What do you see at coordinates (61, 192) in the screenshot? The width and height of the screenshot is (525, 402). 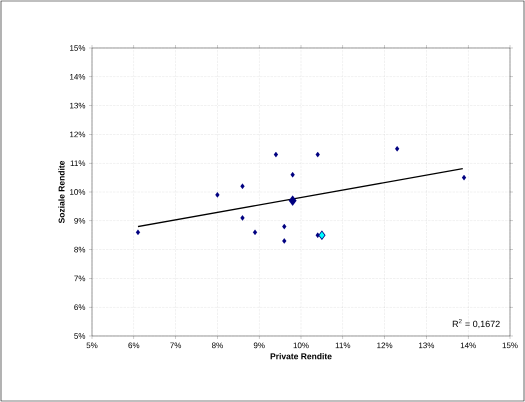 I see `y-axis-title: Soziale Rendite` at bounding box center [61, 192].